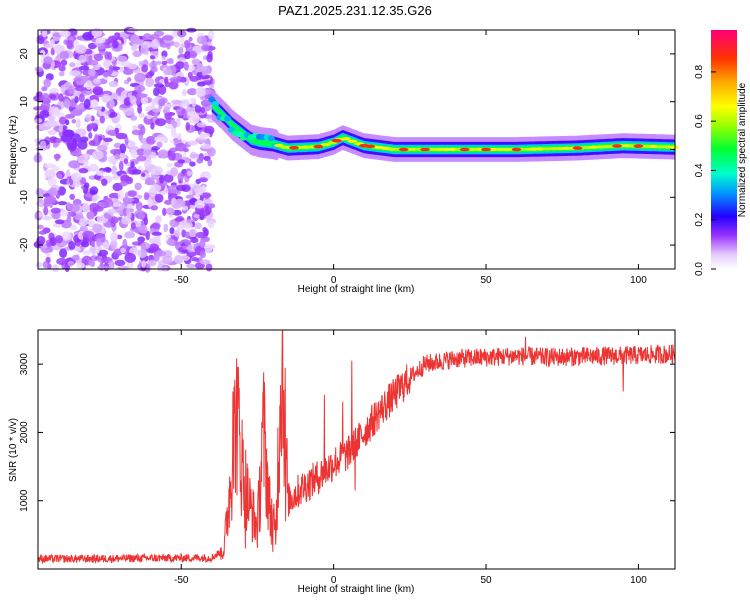  What do you see at coordinates (356, 289) in the screenshot?
I see `spectrogram-x-label: Height of straight line (km)` at bounding box center [356, 289].